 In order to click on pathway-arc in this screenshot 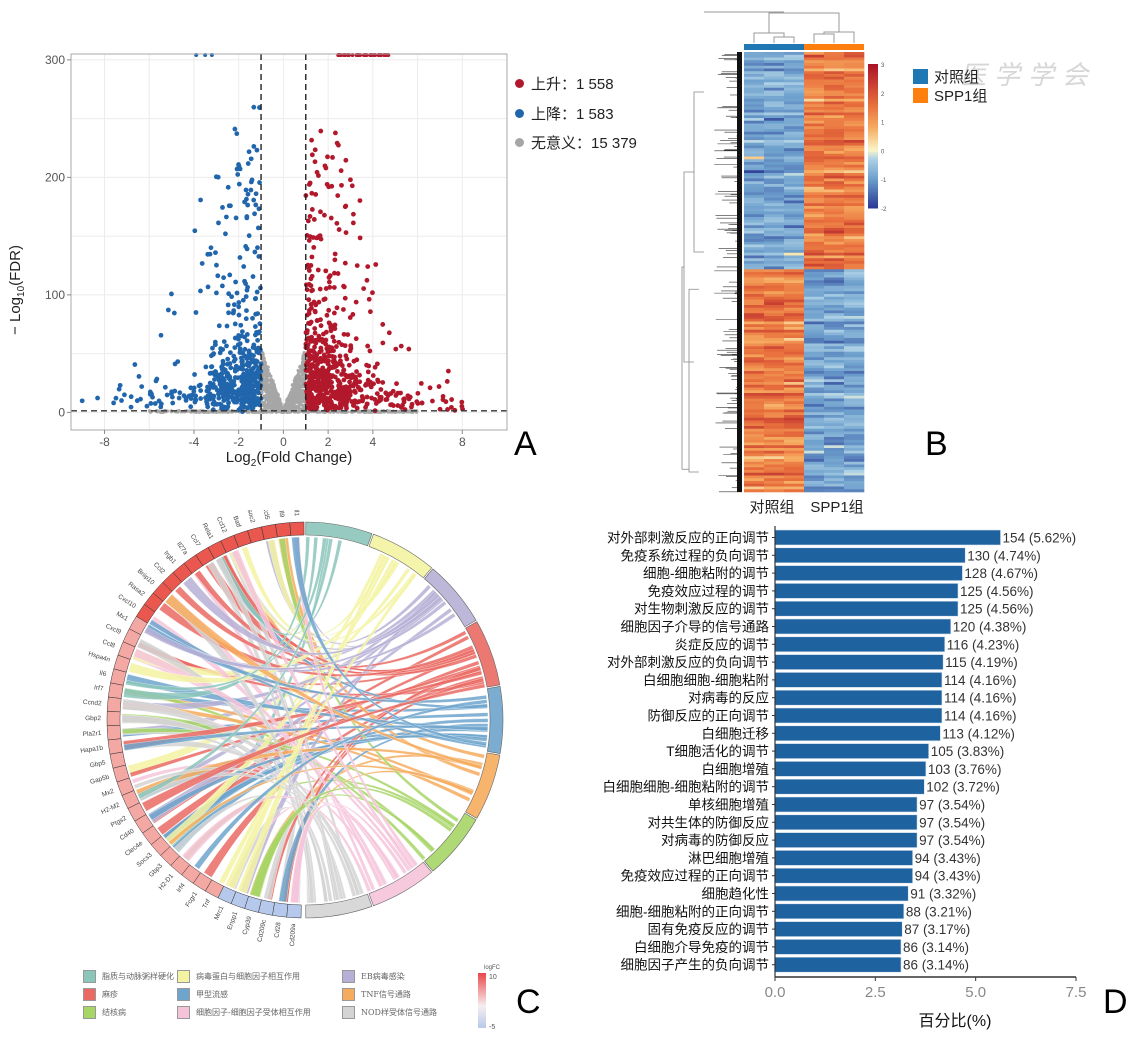, I will do `click(450, 598)`.